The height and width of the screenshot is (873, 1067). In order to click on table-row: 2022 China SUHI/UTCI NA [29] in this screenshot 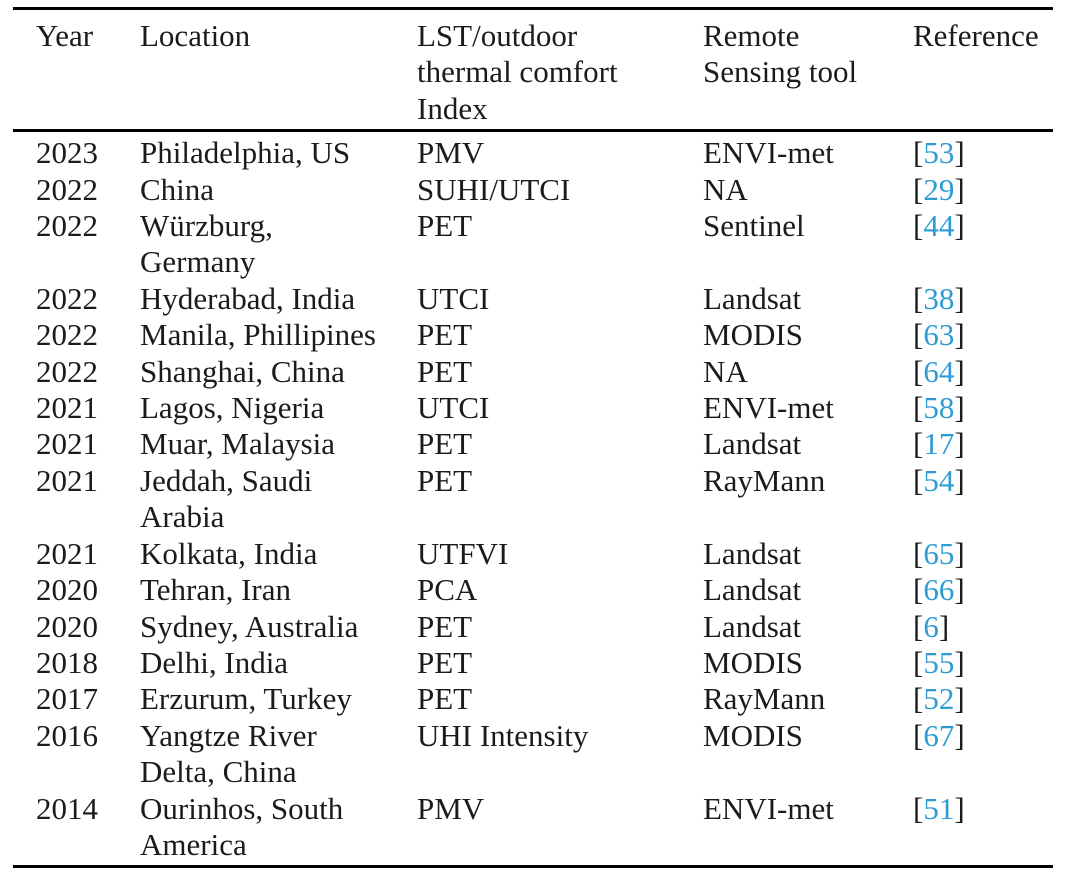, I will do `click(544, 190)`.